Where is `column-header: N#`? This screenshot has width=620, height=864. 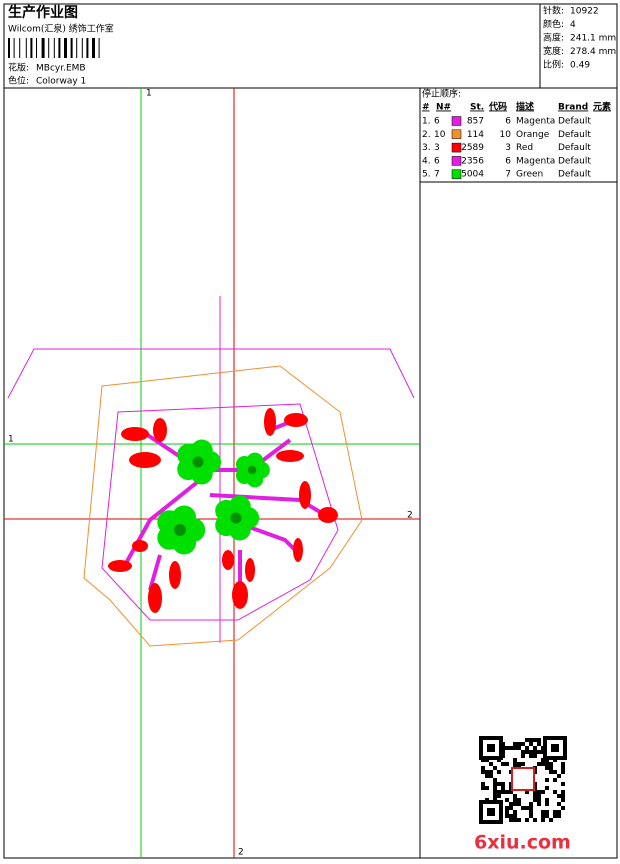 column-header: N# is located at coordinates (443, 108).